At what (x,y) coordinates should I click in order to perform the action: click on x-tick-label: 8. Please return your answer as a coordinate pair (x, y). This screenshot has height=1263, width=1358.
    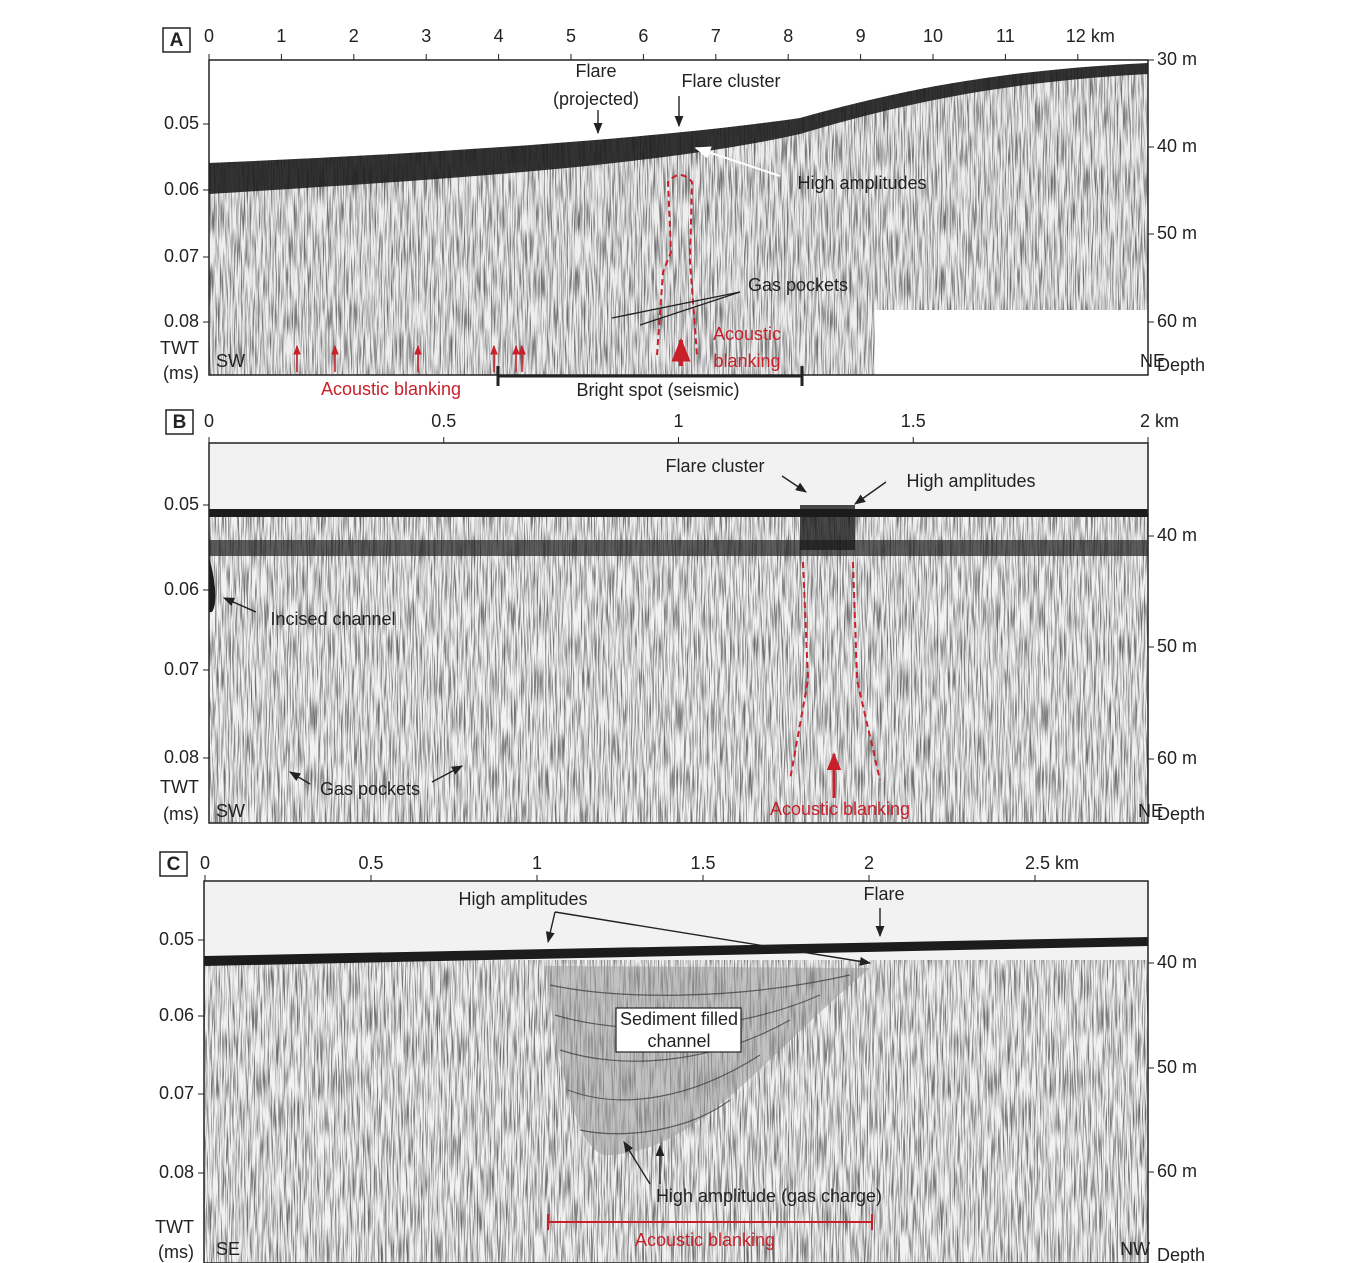
    Looking at the image, I should click on (788, 36).